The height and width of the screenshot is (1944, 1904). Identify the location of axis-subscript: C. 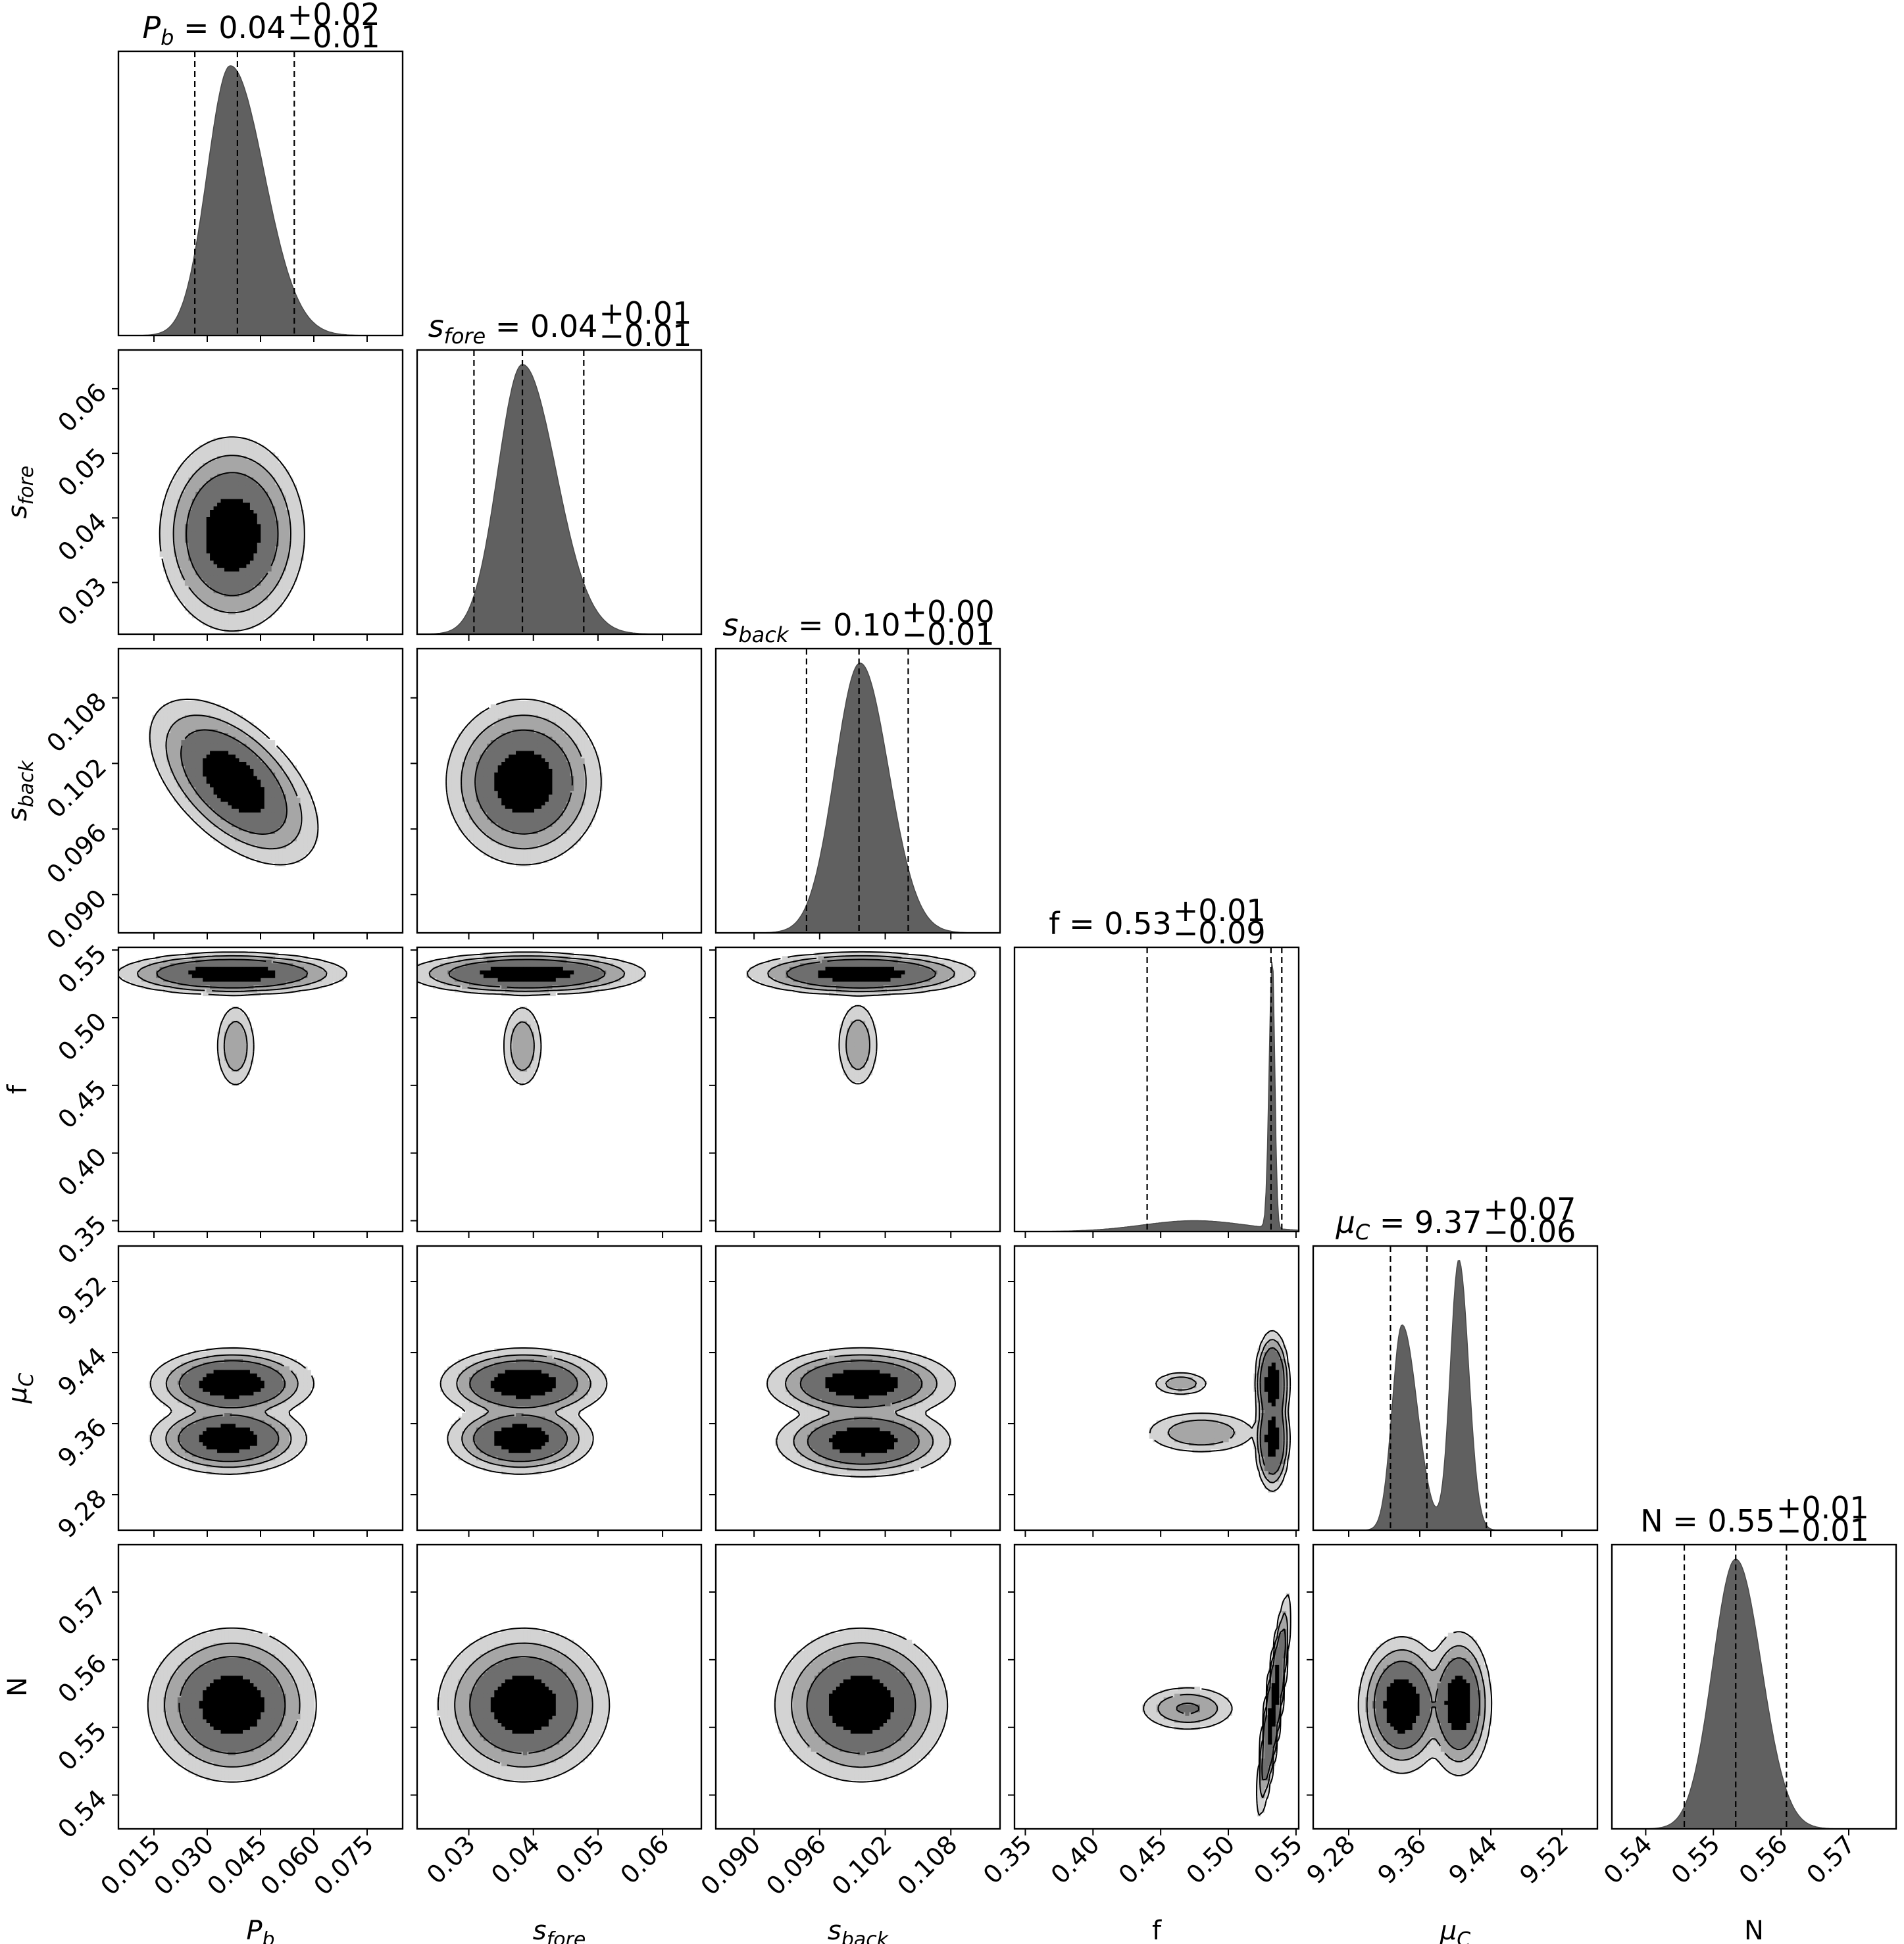
(1463, 1936).